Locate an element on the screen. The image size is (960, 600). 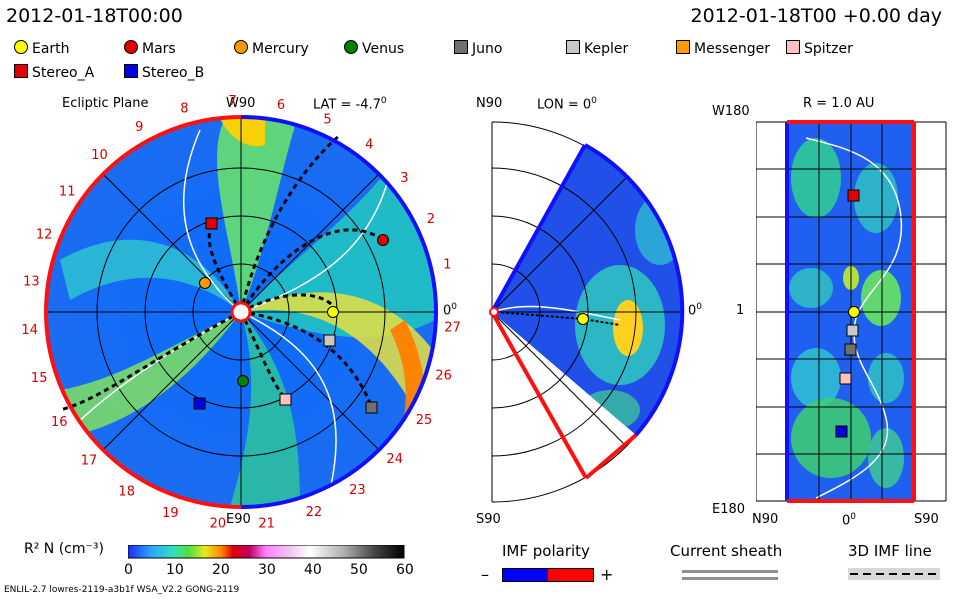
ecliptic-boundary-positive is located at coordinates (339, 312).